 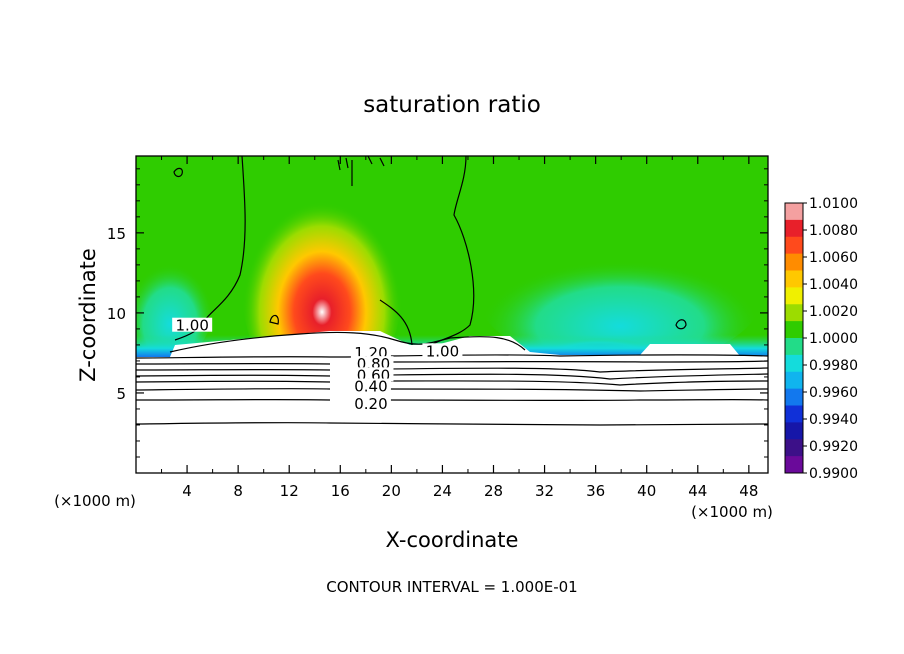 What do you see at coordinates (442, 491) in the screenshot?
I see `x-tick-label: 24` at bounding box center [442, 491].